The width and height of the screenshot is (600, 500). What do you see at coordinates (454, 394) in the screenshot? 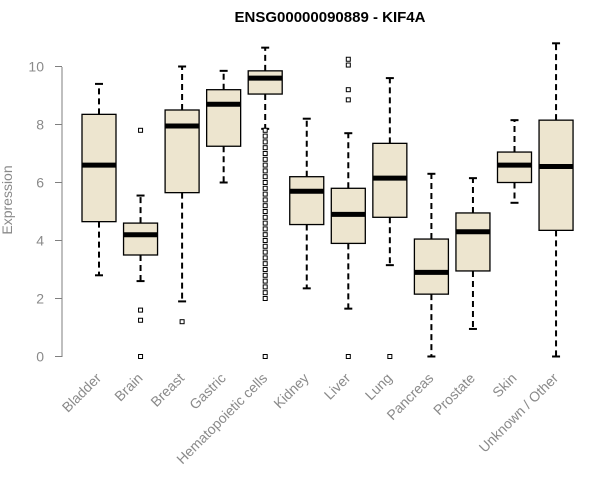
I see `x-tick-label: Prostate` at bounding box center [454, 394].